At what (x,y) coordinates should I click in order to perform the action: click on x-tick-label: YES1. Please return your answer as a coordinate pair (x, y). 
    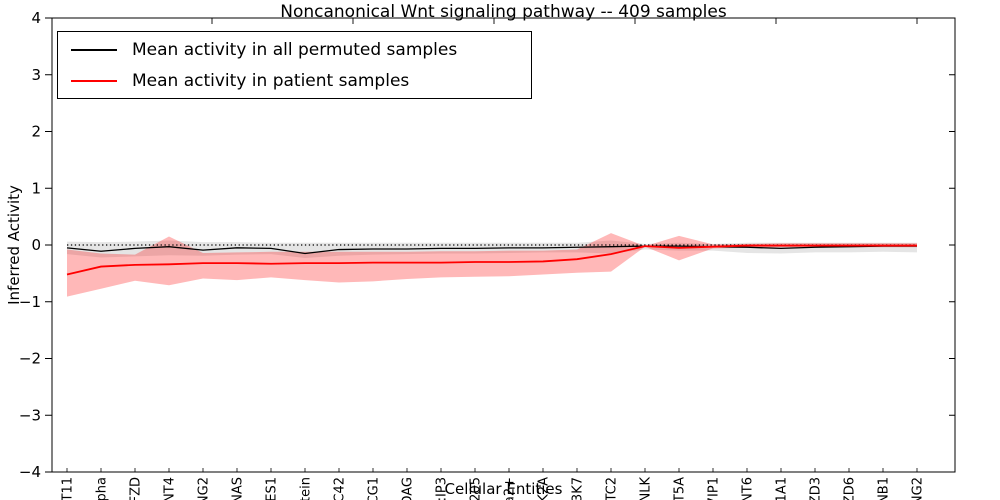
    Looking at the image, I should click on (272, 488).